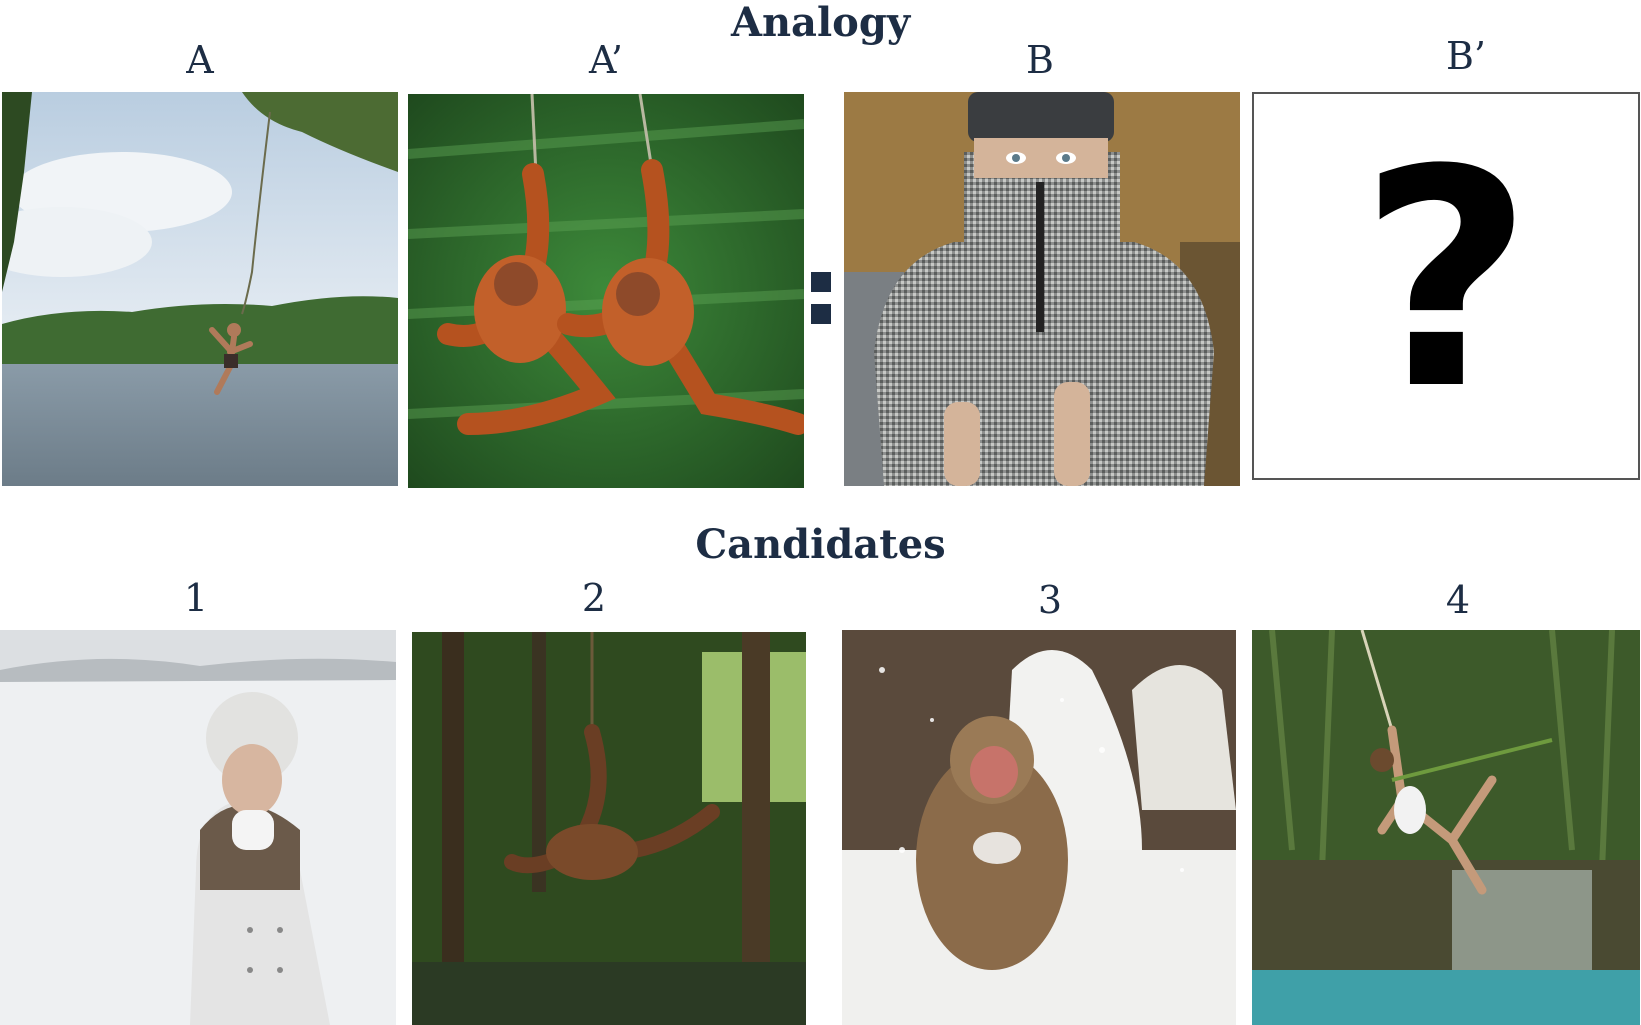 Image resolution: width=1641 pixels, height=1025 pixels. I want to click on unknown-answer-box: ?, so click(1446, 286).